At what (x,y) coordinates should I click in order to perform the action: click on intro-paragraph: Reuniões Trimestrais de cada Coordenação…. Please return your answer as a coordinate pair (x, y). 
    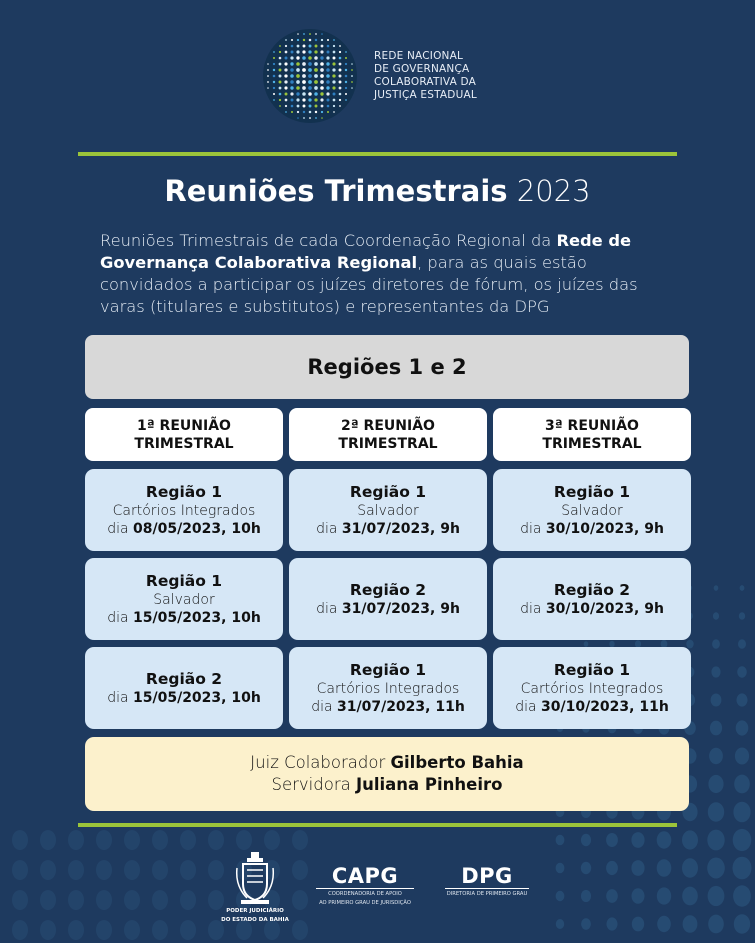
    Looking at the image, I should click on (390, 274).